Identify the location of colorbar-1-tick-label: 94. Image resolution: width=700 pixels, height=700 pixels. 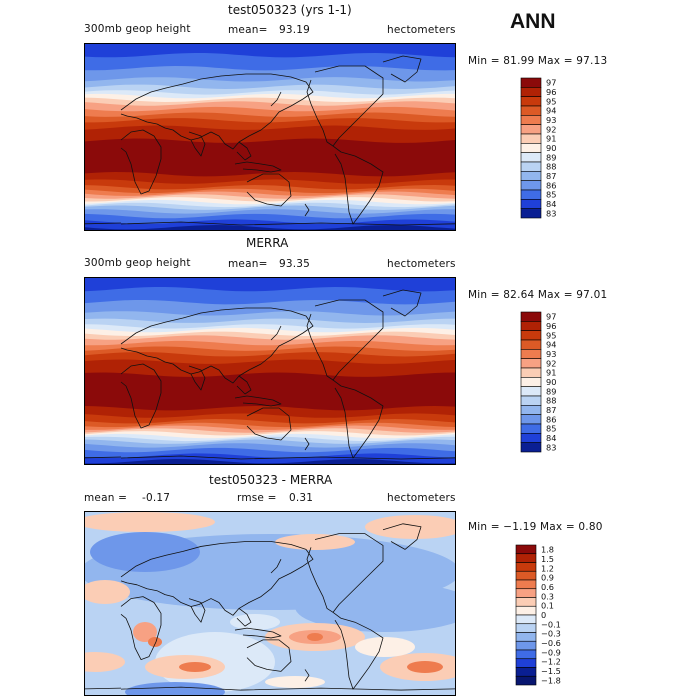
(551, 111).